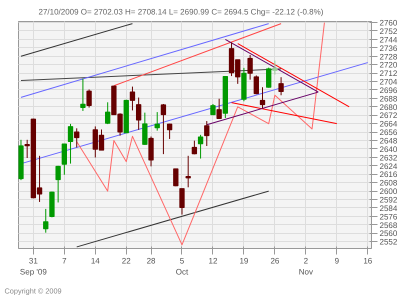 The width and height of the screenshot is (400, 300). Describe the element at coordinates (389, 115) in the screenshot. I see `y-tick-label: 2672` at that location.